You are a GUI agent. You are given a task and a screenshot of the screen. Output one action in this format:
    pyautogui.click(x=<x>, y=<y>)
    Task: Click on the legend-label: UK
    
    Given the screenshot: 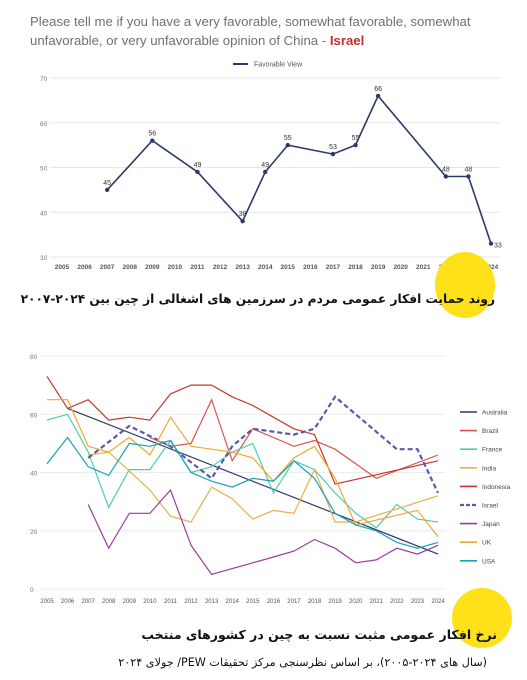 What is the action you would take?
    pyautogui.click(x=487, y=543)
    